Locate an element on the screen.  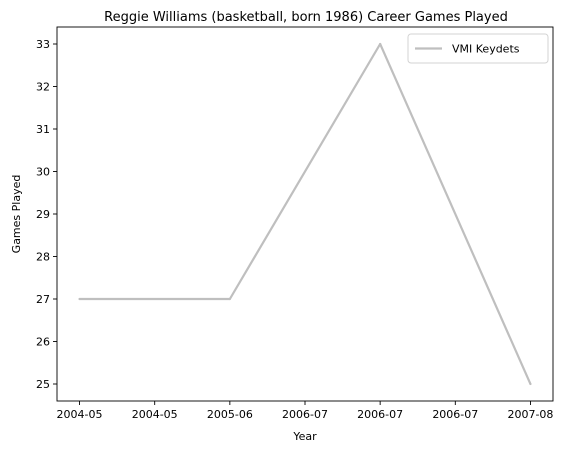
legend: VMI Keydets is located at coordinates (478, 48).